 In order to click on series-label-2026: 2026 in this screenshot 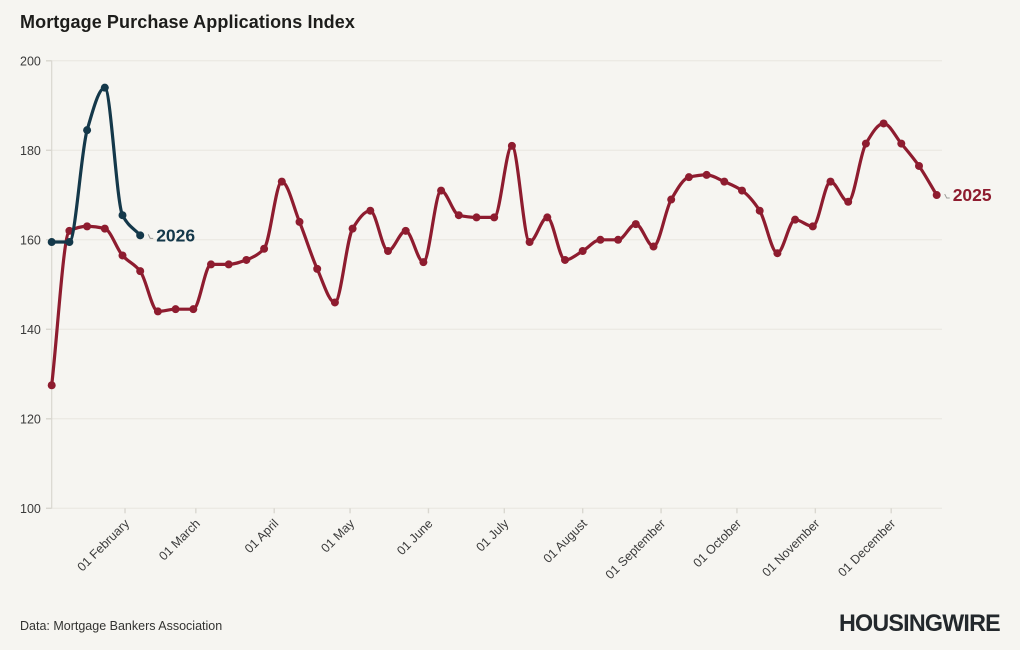, I will do `click(175, 235)`.